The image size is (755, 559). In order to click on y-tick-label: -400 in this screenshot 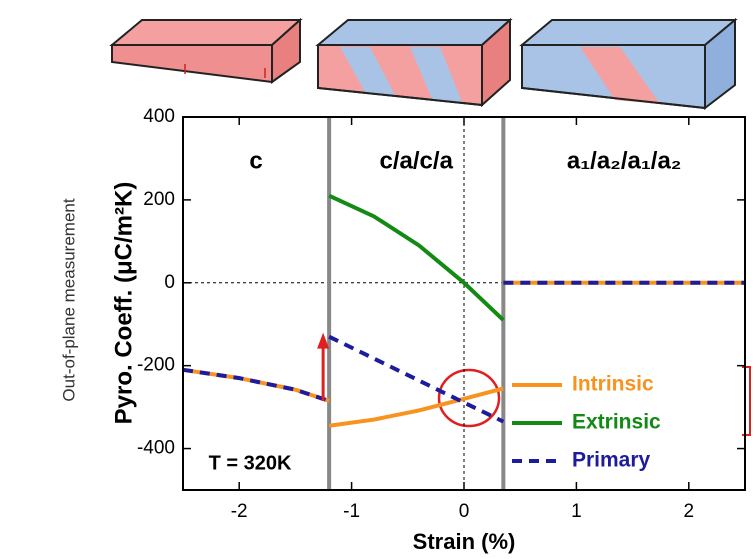, I will do `click(156, 448)`.